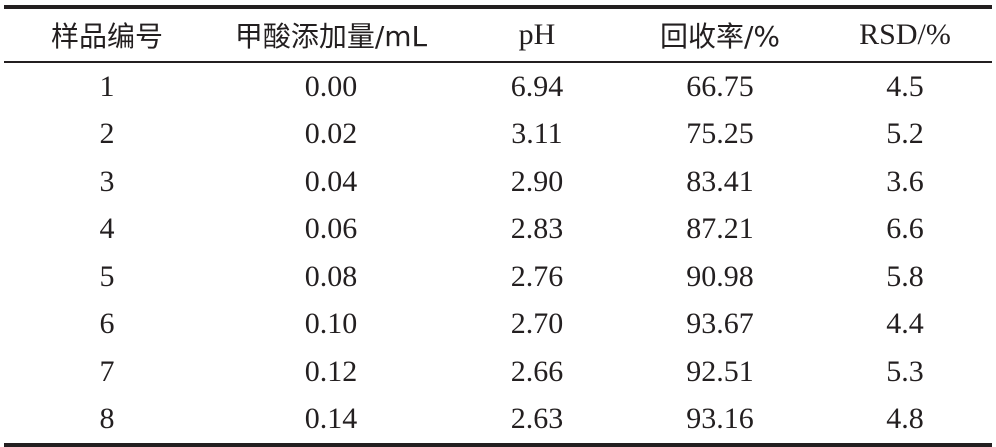  I want to click on table-row: 8 0.14 2.63 93.16 4.8, so click(498, 421).